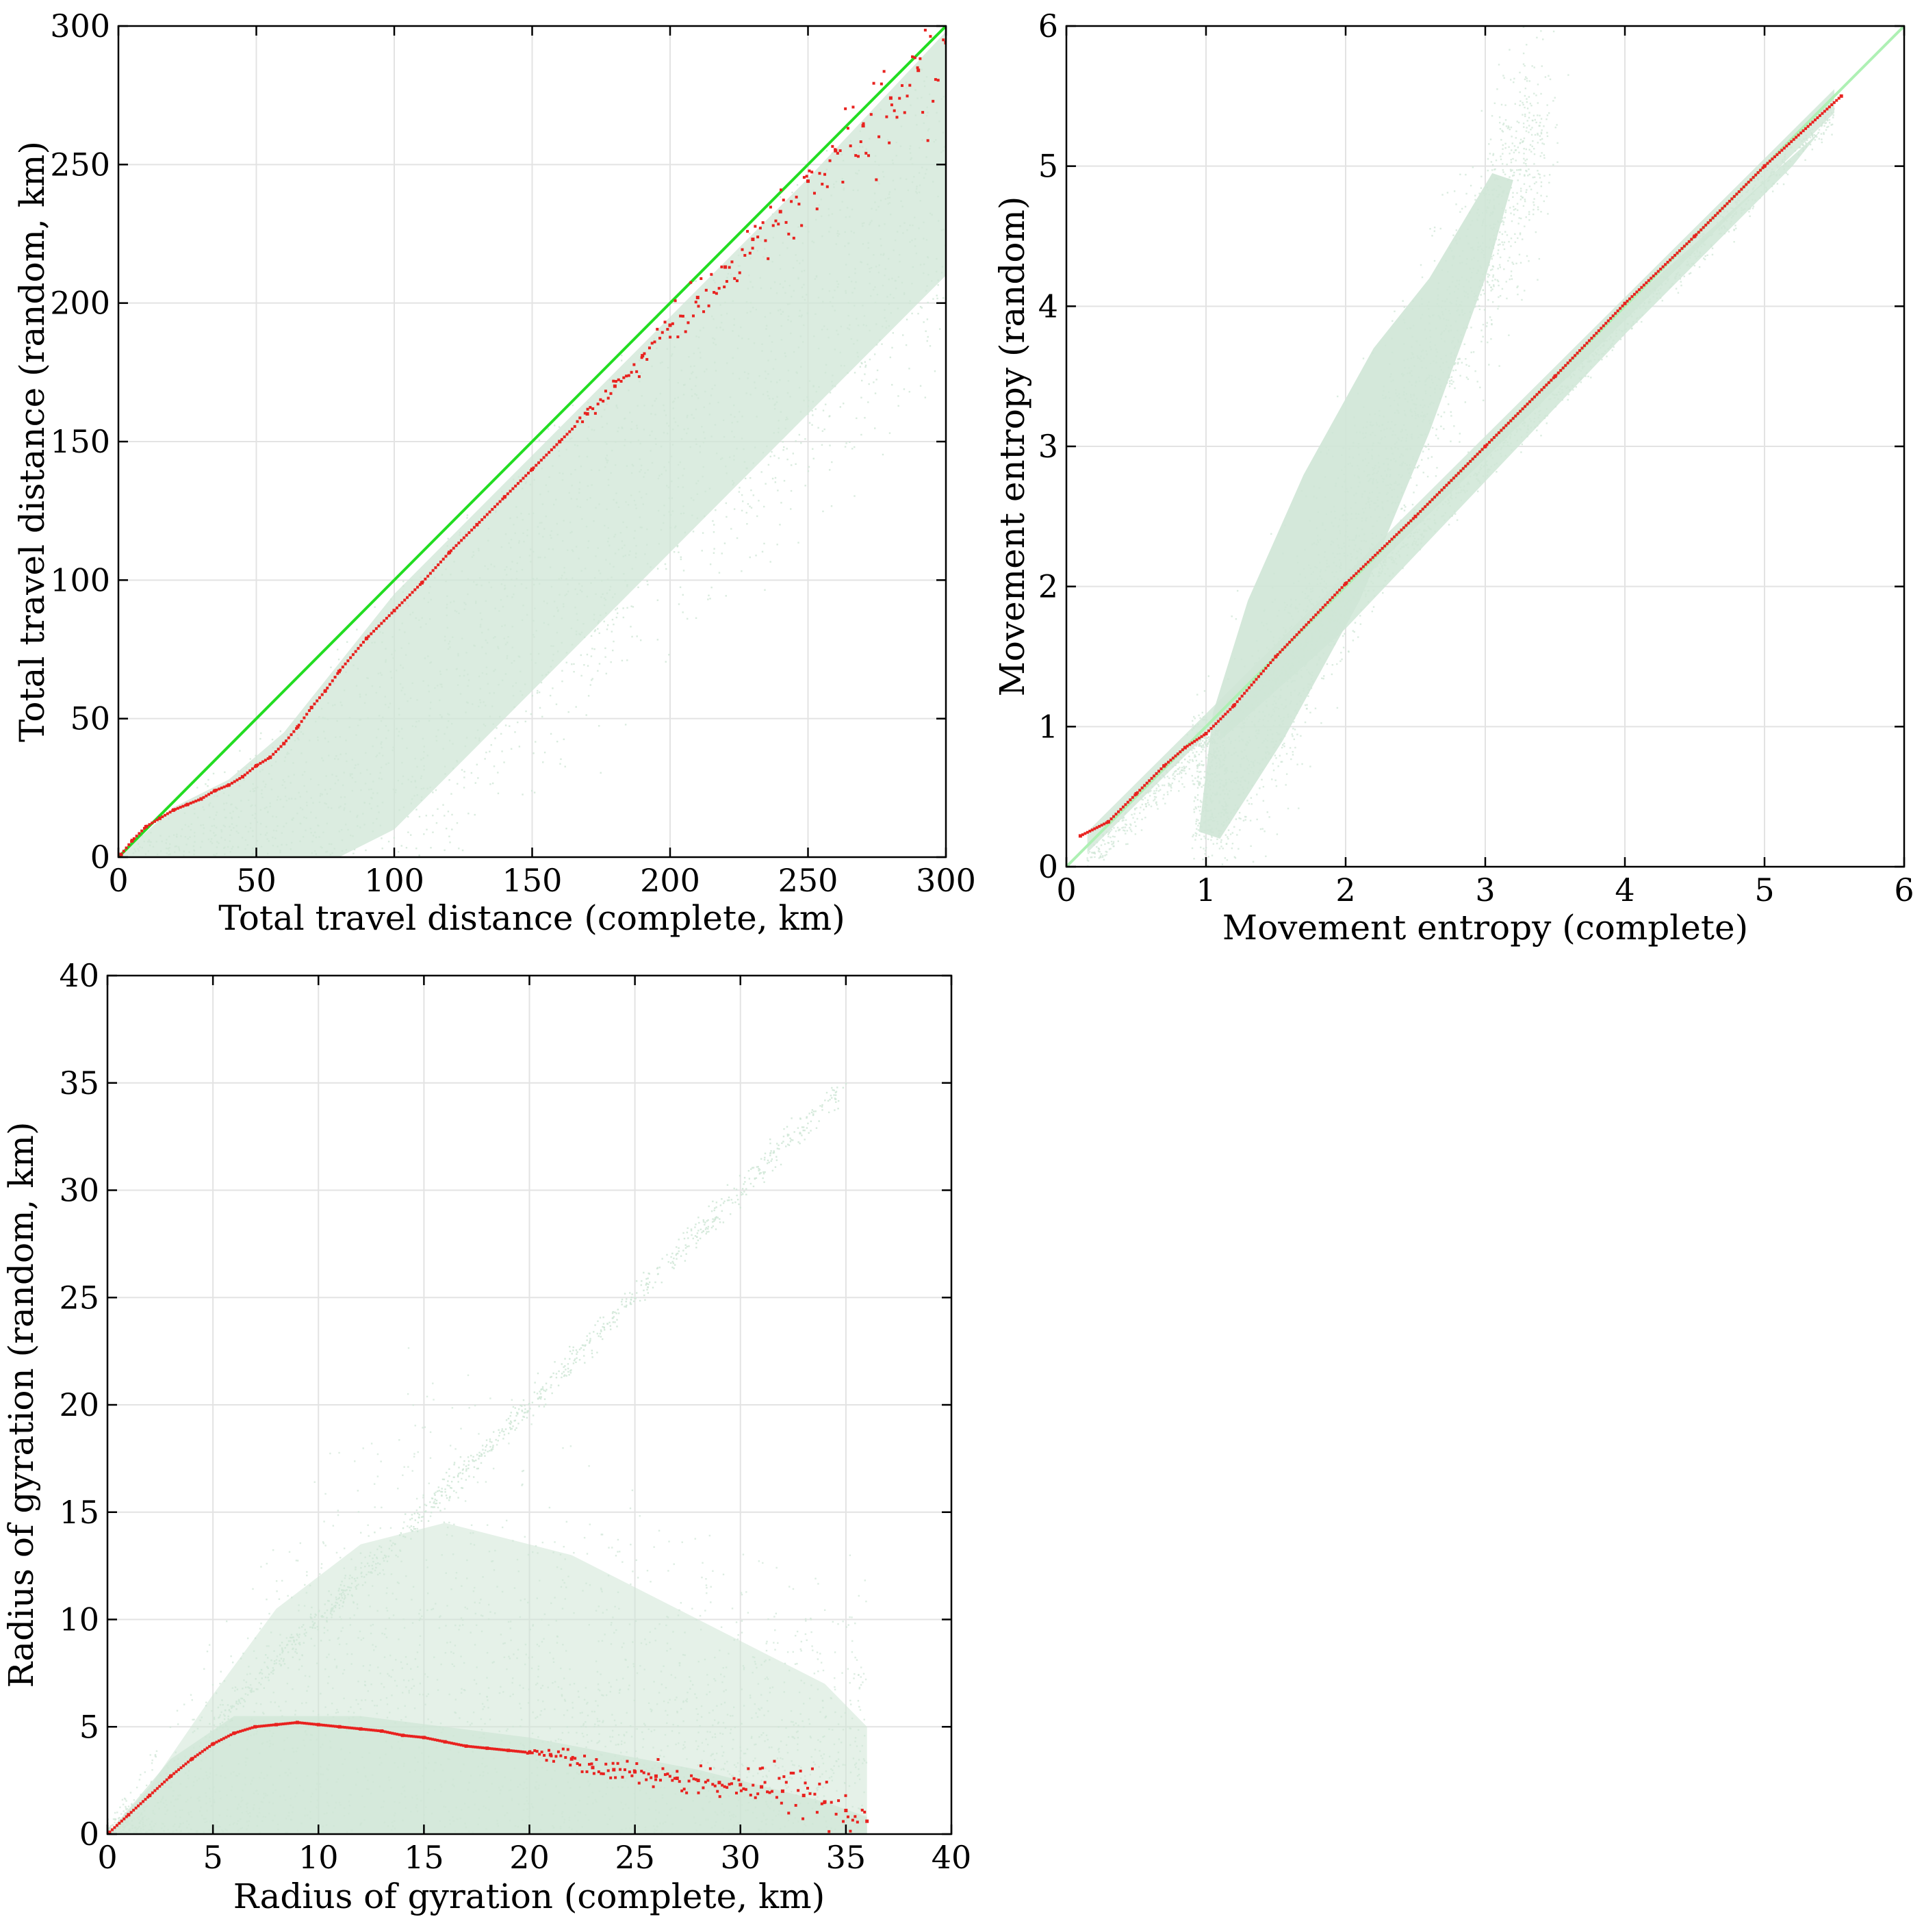 The width and height of the screenshot is (1924, 1932). Describe the element at coordinates (1520, 436) in the screenshot. I see `user-density-band-lower` at that location.